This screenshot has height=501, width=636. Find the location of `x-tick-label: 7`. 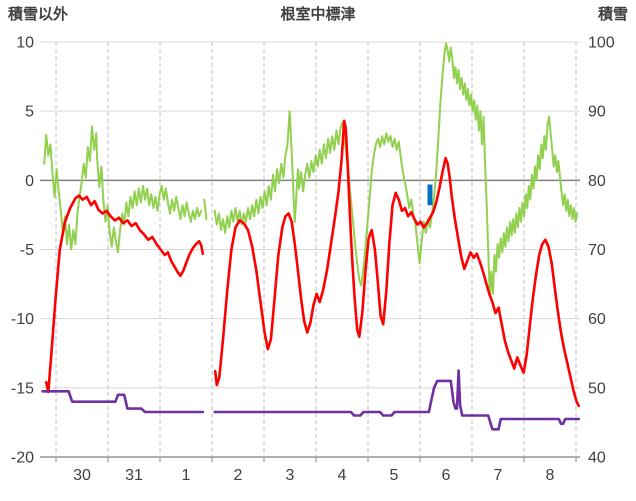

x-tick-label: 7 is located at coordinates (498, 475).